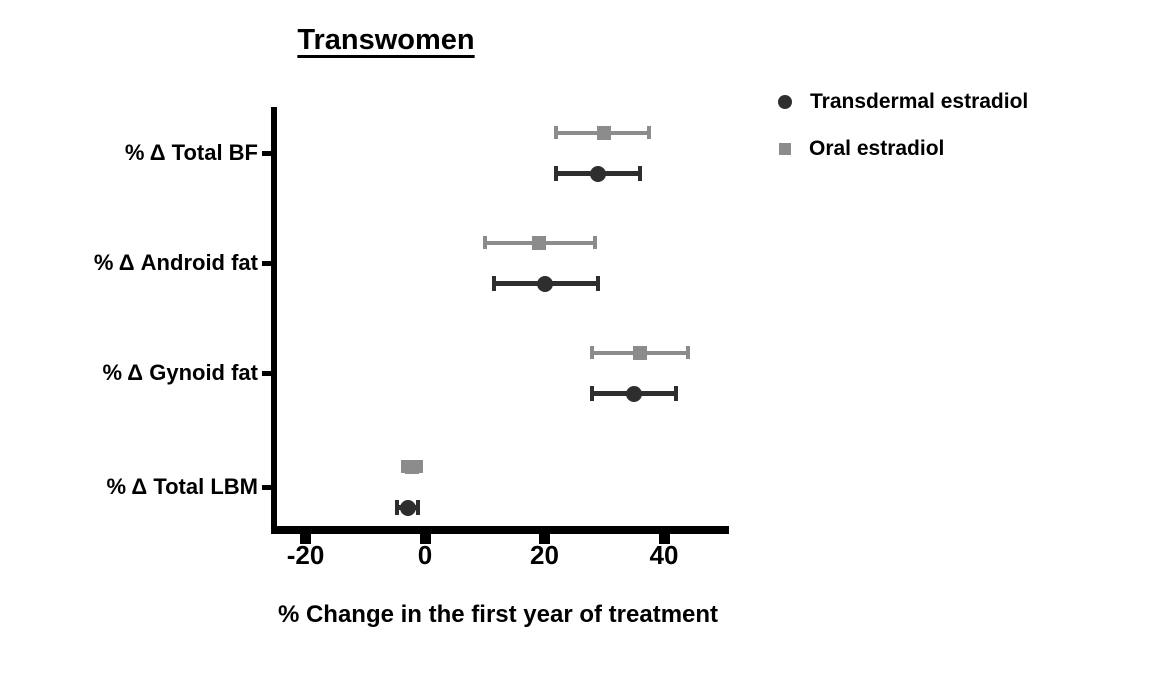 This screenshot has width=1153, height=680. I want to click on legend-label: Transdermal estradiol, so click(919, 101).